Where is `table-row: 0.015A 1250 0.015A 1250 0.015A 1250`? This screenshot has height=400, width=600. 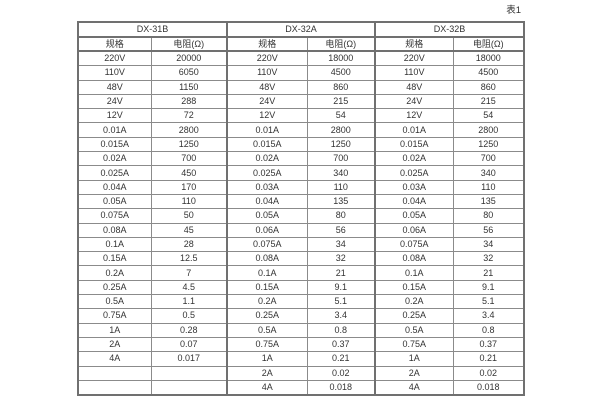 table-row: 0.015A 1250 0.015A 1250 0.015A 1250 is located at coordinates (301, 144).